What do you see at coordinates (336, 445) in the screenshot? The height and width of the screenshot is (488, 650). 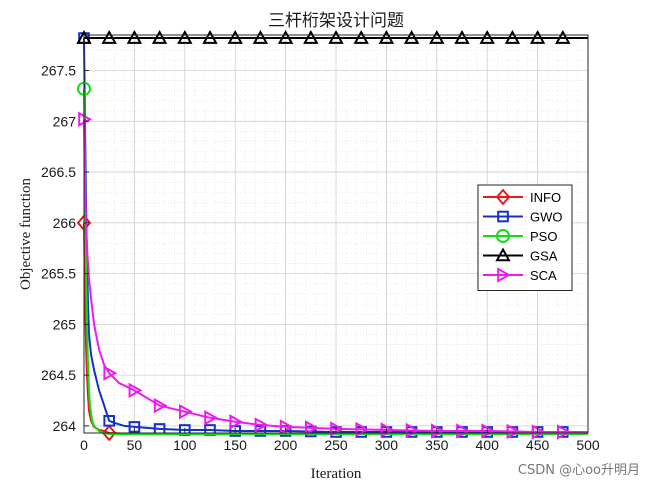 I see `x-tick-label: 250` at bounding box center [336, 445].